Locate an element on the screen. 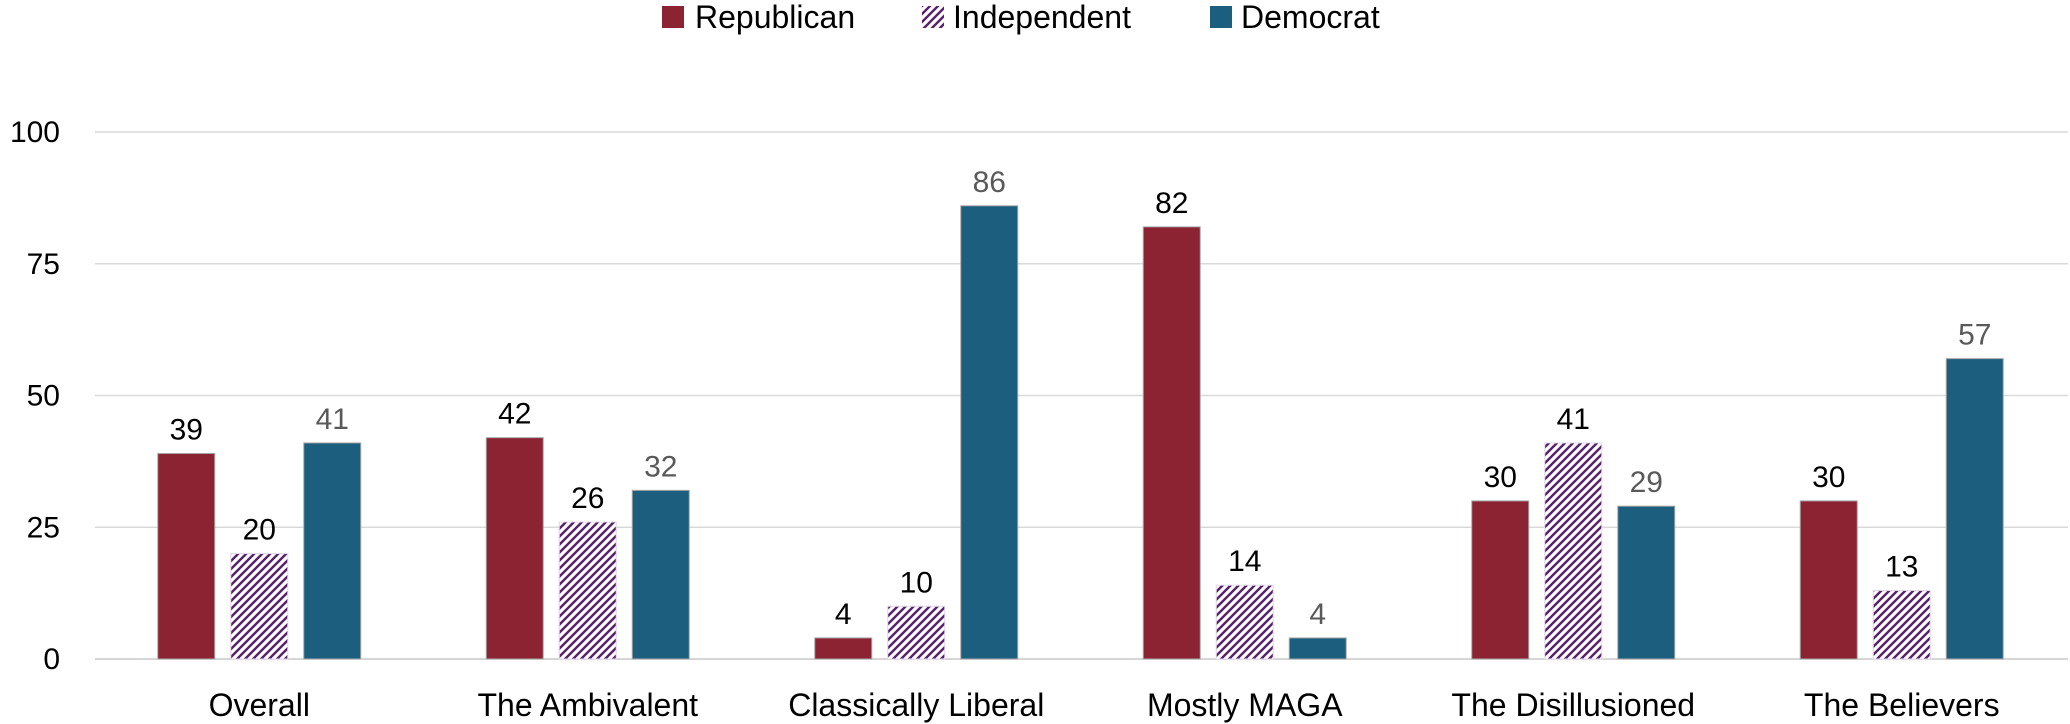 This screenshot has height=724, width=2070. legend-swatch-democrat is located at coordinates (1221, 17).